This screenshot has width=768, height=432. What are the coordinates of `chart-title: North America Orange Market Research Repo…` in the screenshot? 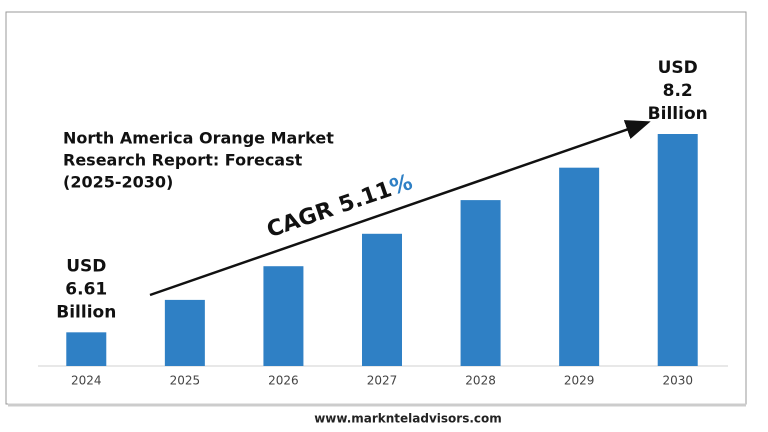 It's located at (198, 160).